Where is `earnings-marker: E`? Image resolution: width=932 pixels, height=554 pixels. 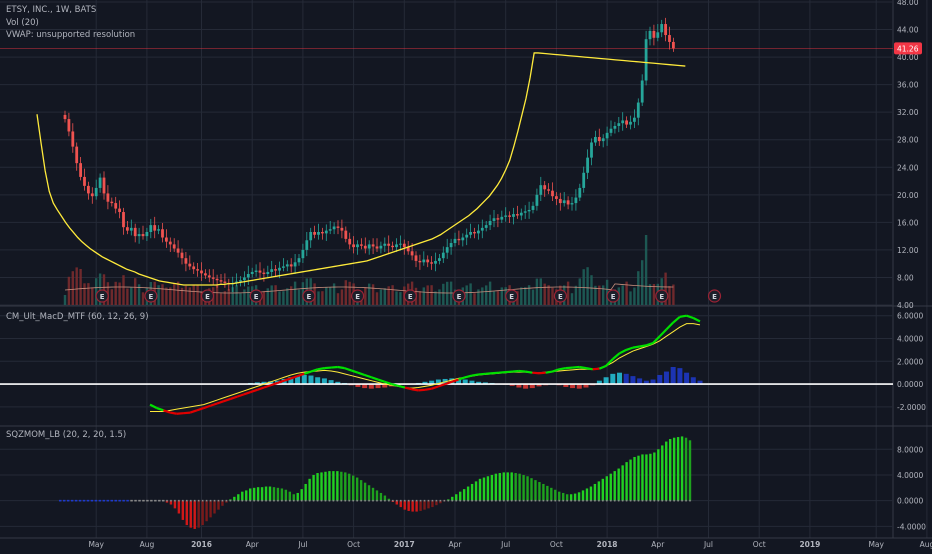 earnings-marker: E is located at coordinates (309, 296).